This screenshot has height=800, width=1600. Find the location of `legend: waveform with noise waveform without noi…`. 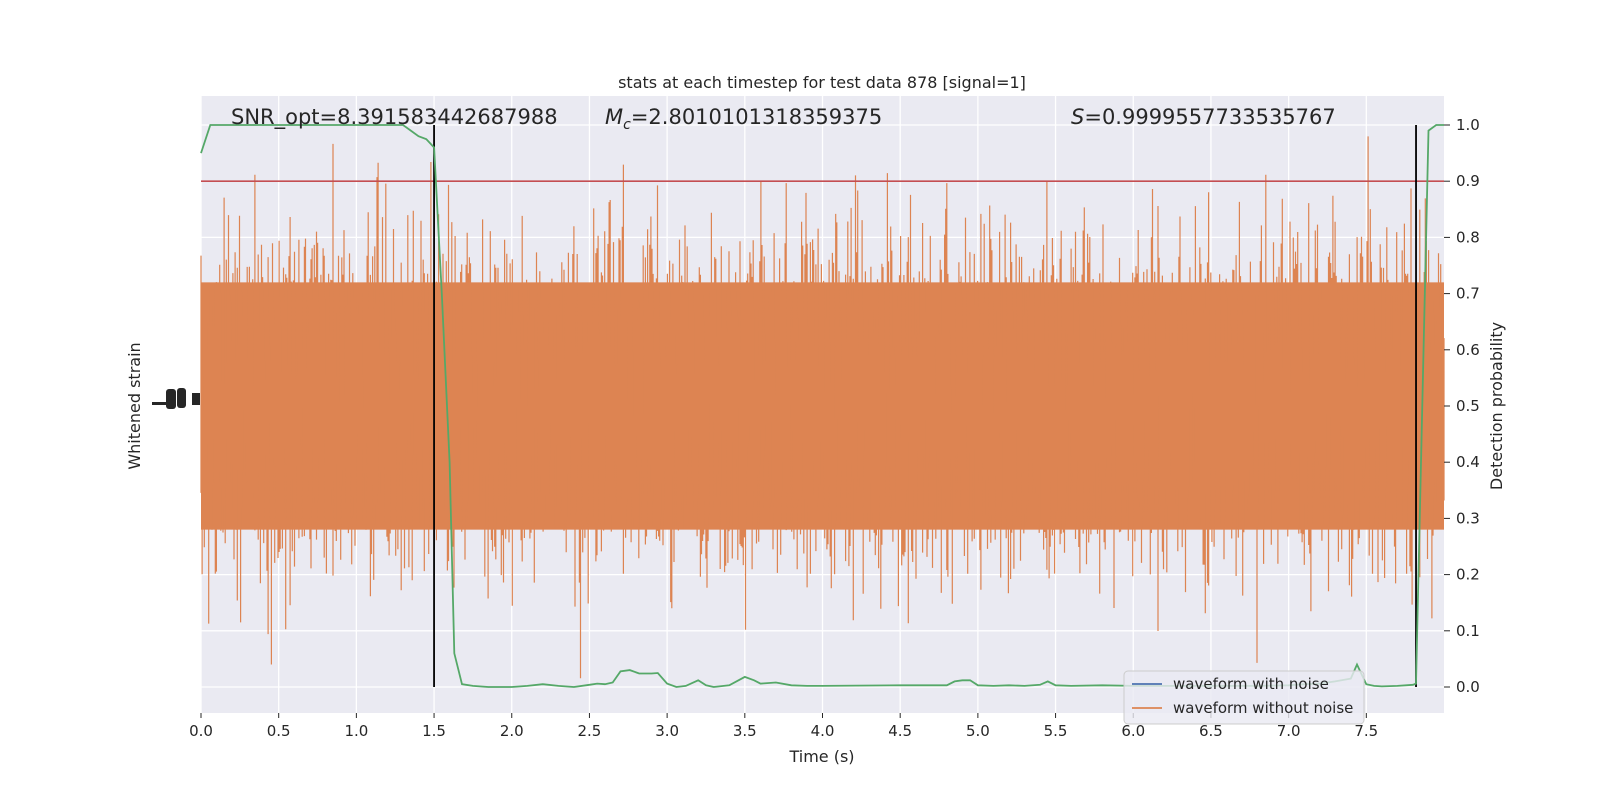

legend: waveform with noise waveform without noi… is located at coordinates (1244, 697).